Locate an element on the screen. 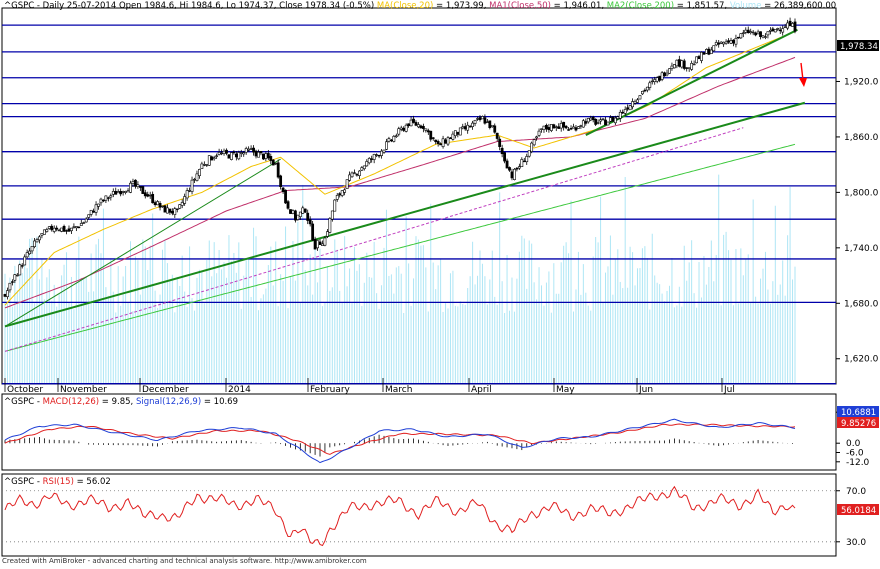  macd-indicator: 20.00.0-6.0-12.0 is located at coordinates (437, 438).